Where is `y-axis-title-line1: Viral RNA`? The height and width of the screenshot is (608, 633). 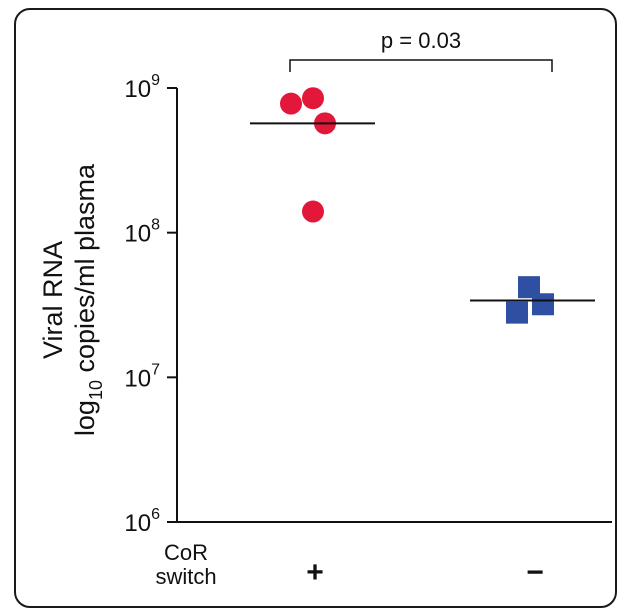 y-axis-title-line1: Viral RNA is located at coordinates (53, 300).